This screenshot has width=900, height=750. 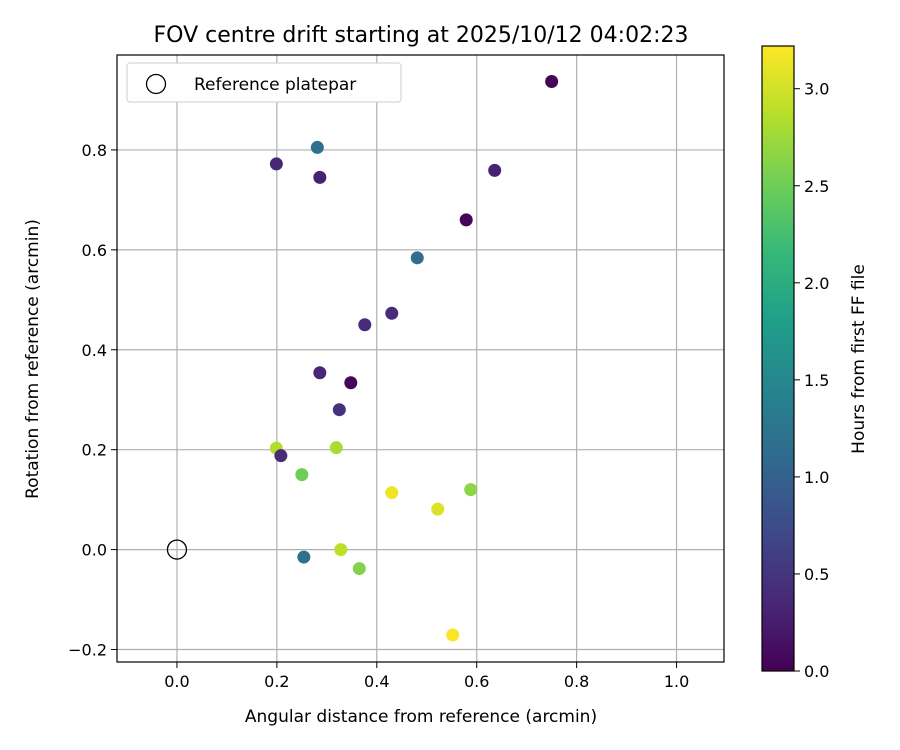 What do you see at coordinates (778, 358) in the screenshot?
I see `colorbar-gradient` at bounding box center [778, 358].